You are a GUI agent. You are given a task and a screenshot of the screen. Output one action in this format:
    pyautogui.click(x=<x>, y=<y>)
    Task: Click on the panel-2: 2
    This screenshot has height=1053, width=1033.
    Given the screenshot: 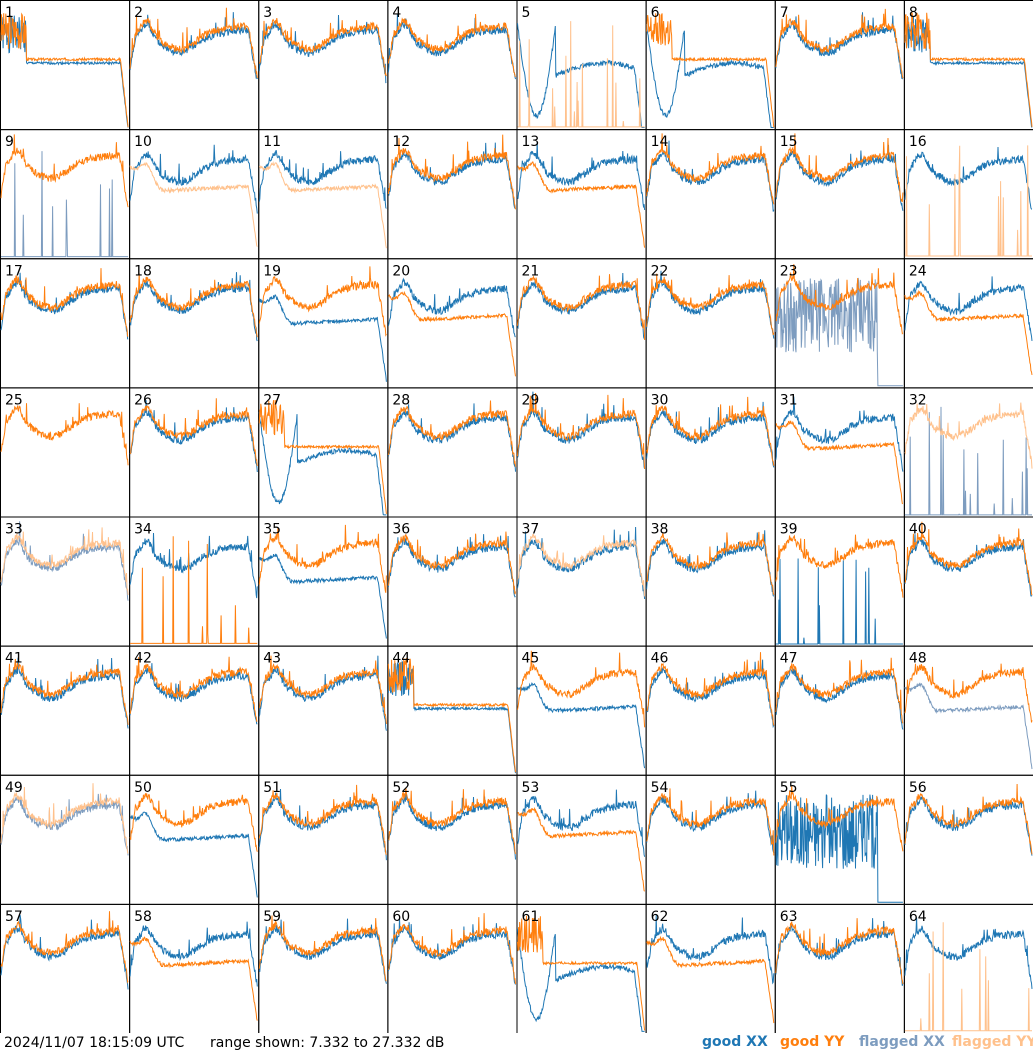 What is the action you would take?
    pyautogui.click(x=194, y=65)
    